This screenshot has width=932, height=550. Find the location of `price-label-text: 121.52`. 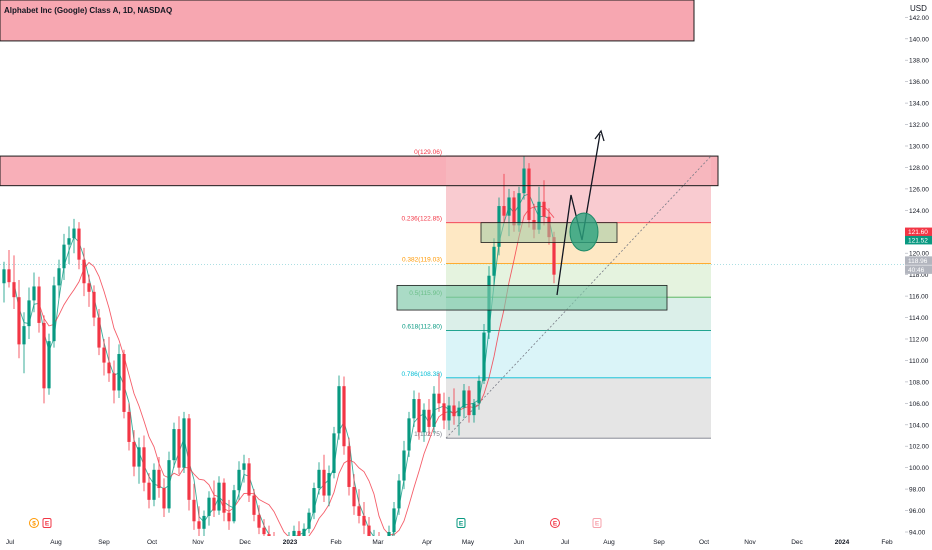

price-label-text: 121.52 is located at coordinates (918, 241).